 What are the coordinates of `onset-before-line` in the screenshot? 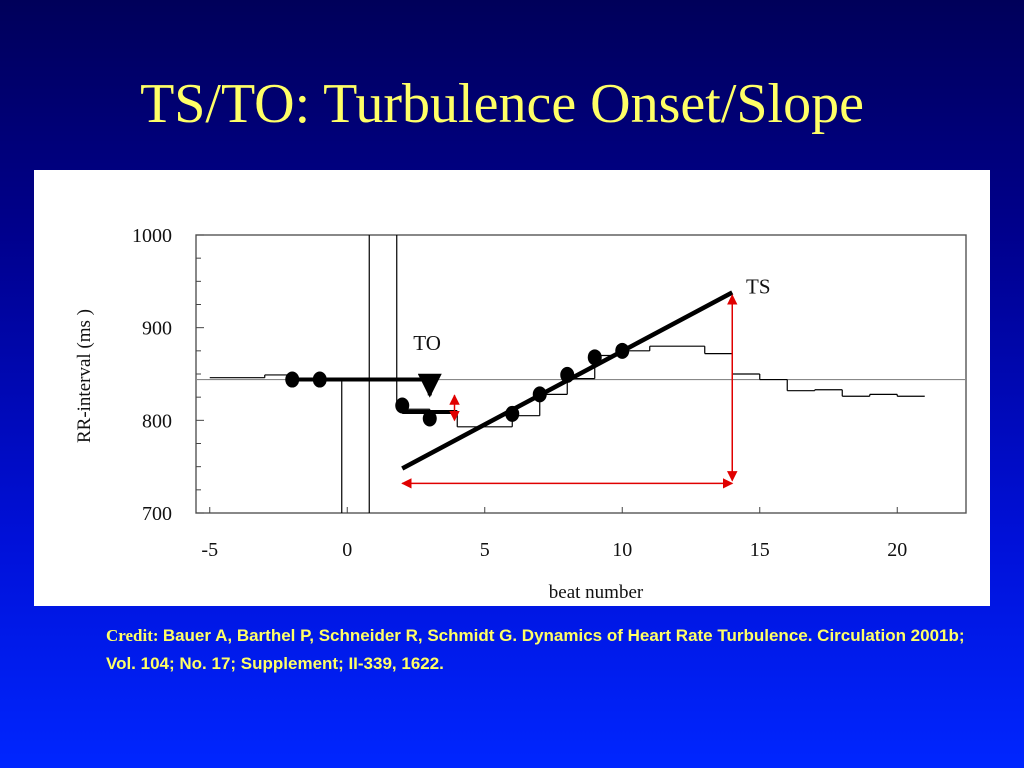 It's located at (367, 385).